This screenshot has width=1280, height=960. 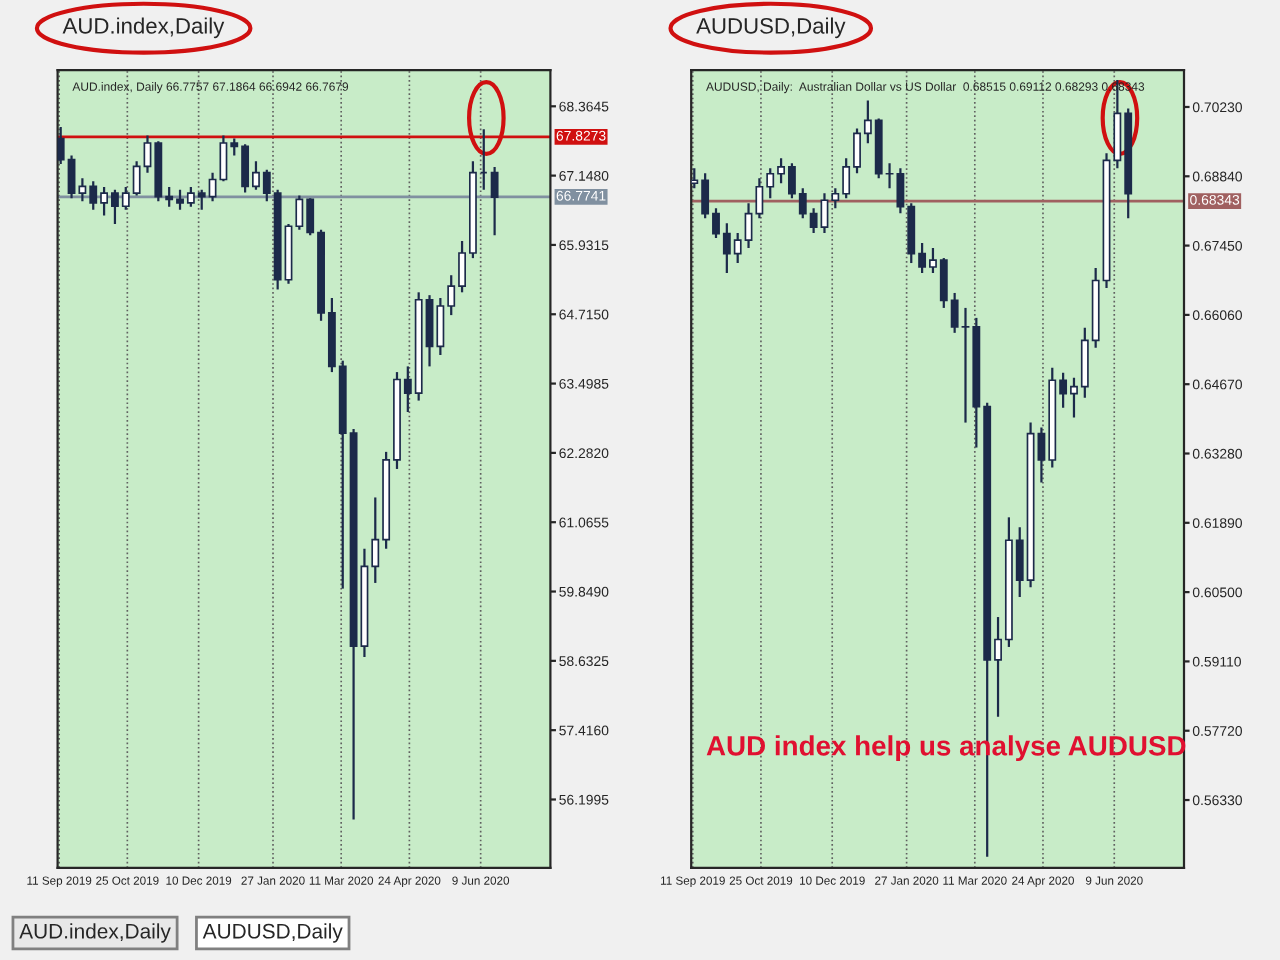 What do you see at coordinates (771, 28) in the screenshot?
I see `chart-title: AUDUSD,Daily` at bounding box center [771, 28].